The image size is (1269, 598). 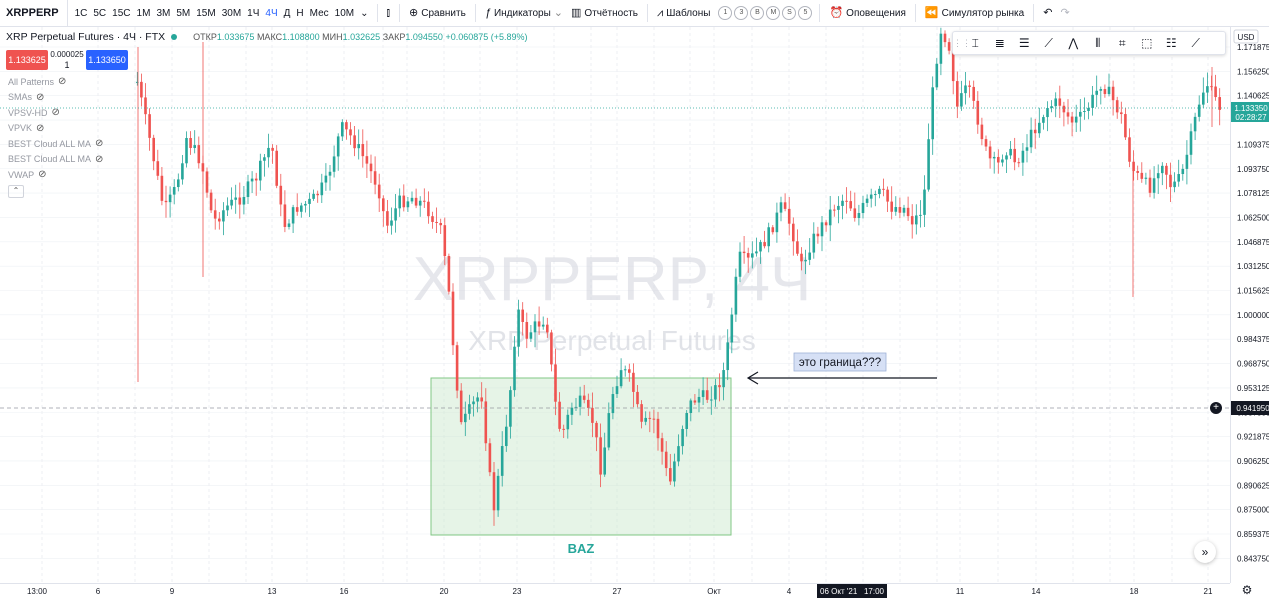 I want to click on timeframe-13: 10М, so click(x=344, y=13).